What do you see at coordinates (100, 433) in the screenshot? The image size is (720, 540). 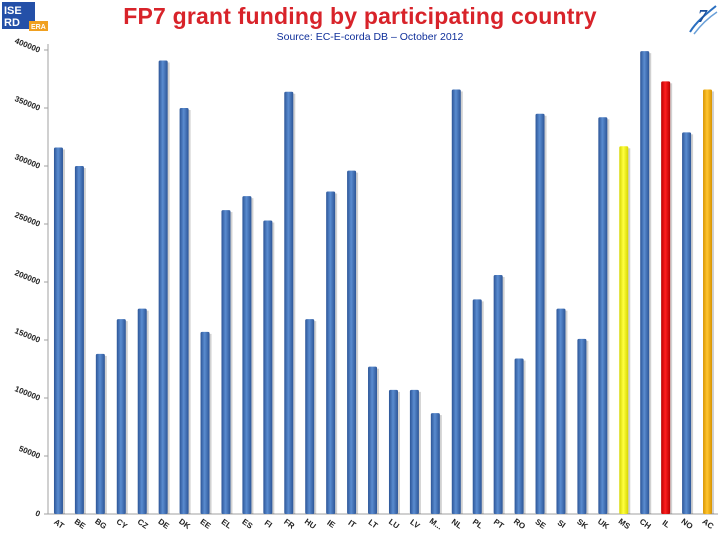 I see `bar-bg` at bounding box center [100, 433].